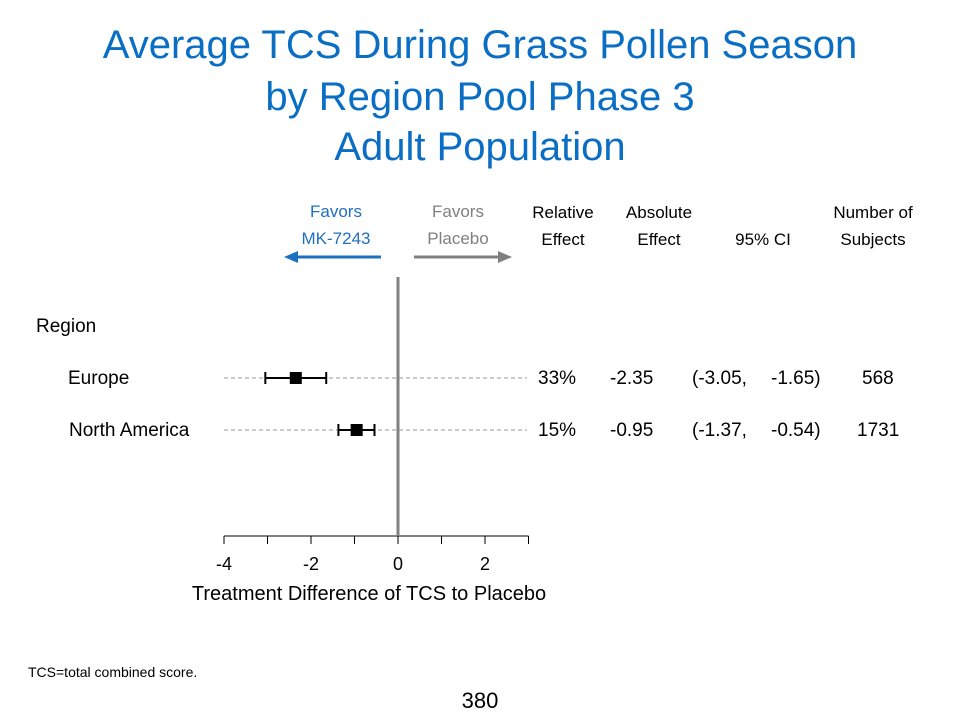 Image resolution: width=960 pixels, height=720 pixels. What do you see at coordinates (632, 430) in the screenshot?
I see `north-america-absolute-effect: -0.95` at bounding box center [632, 430].